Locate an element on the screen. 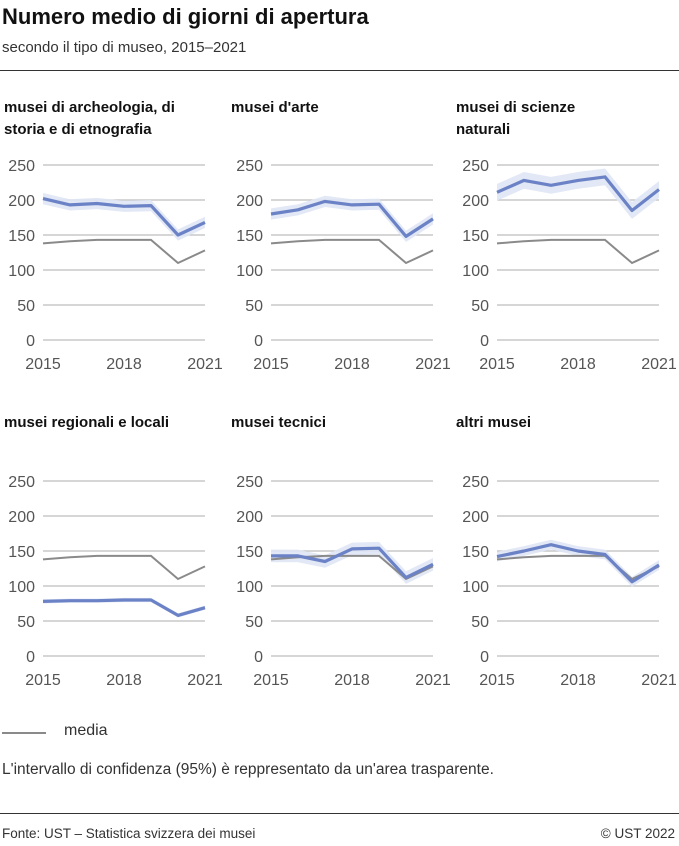 The width and height of the screenshot is (679, 846). page-title: Numero medio di giorni di apertura is located at coordinates (185, 16).